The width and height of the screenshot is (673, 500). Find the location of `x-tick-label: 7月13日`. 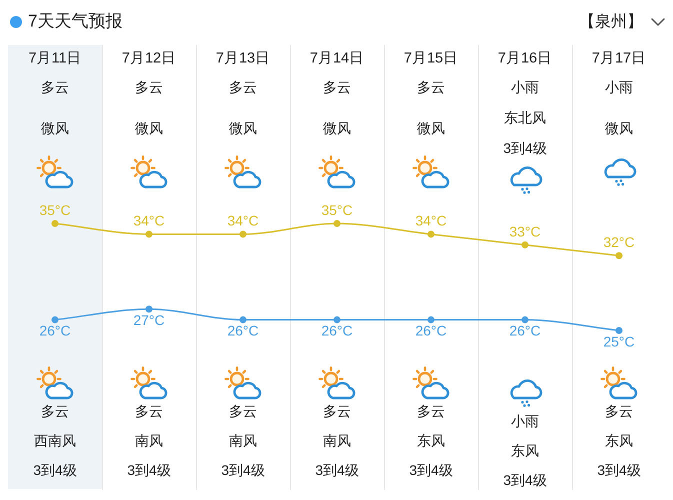

x-tick-label: 7月13日 is located at coordinates (243, 58).